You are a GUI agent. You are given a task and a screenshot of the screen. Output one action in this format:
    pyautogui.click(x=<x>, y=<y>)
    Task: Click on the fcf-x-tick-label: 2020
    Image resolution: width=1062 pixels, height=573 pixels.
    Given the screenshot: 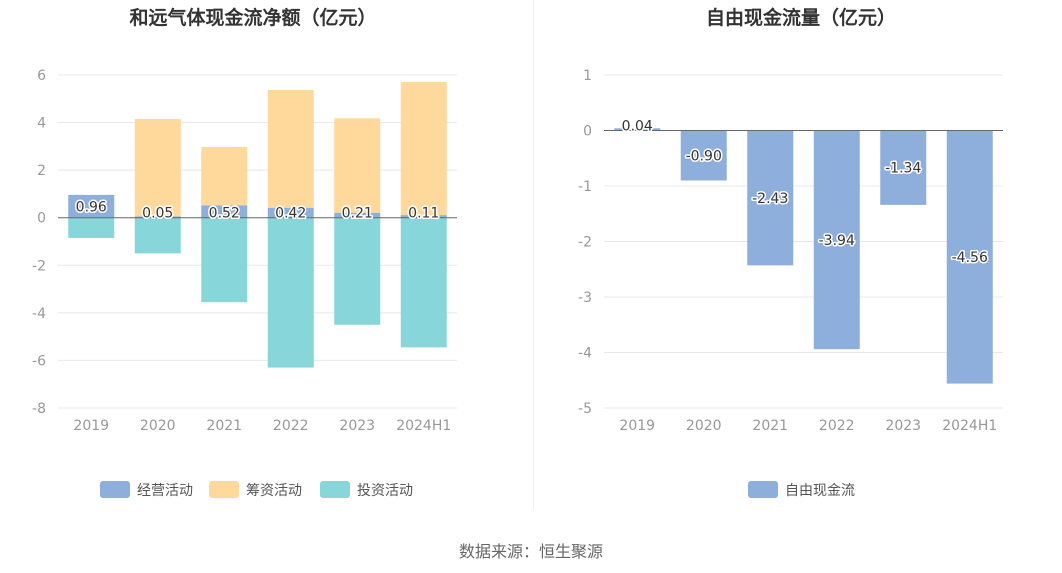 What is the action you would take?
    pyautogui.click(x=704, y=426)
    